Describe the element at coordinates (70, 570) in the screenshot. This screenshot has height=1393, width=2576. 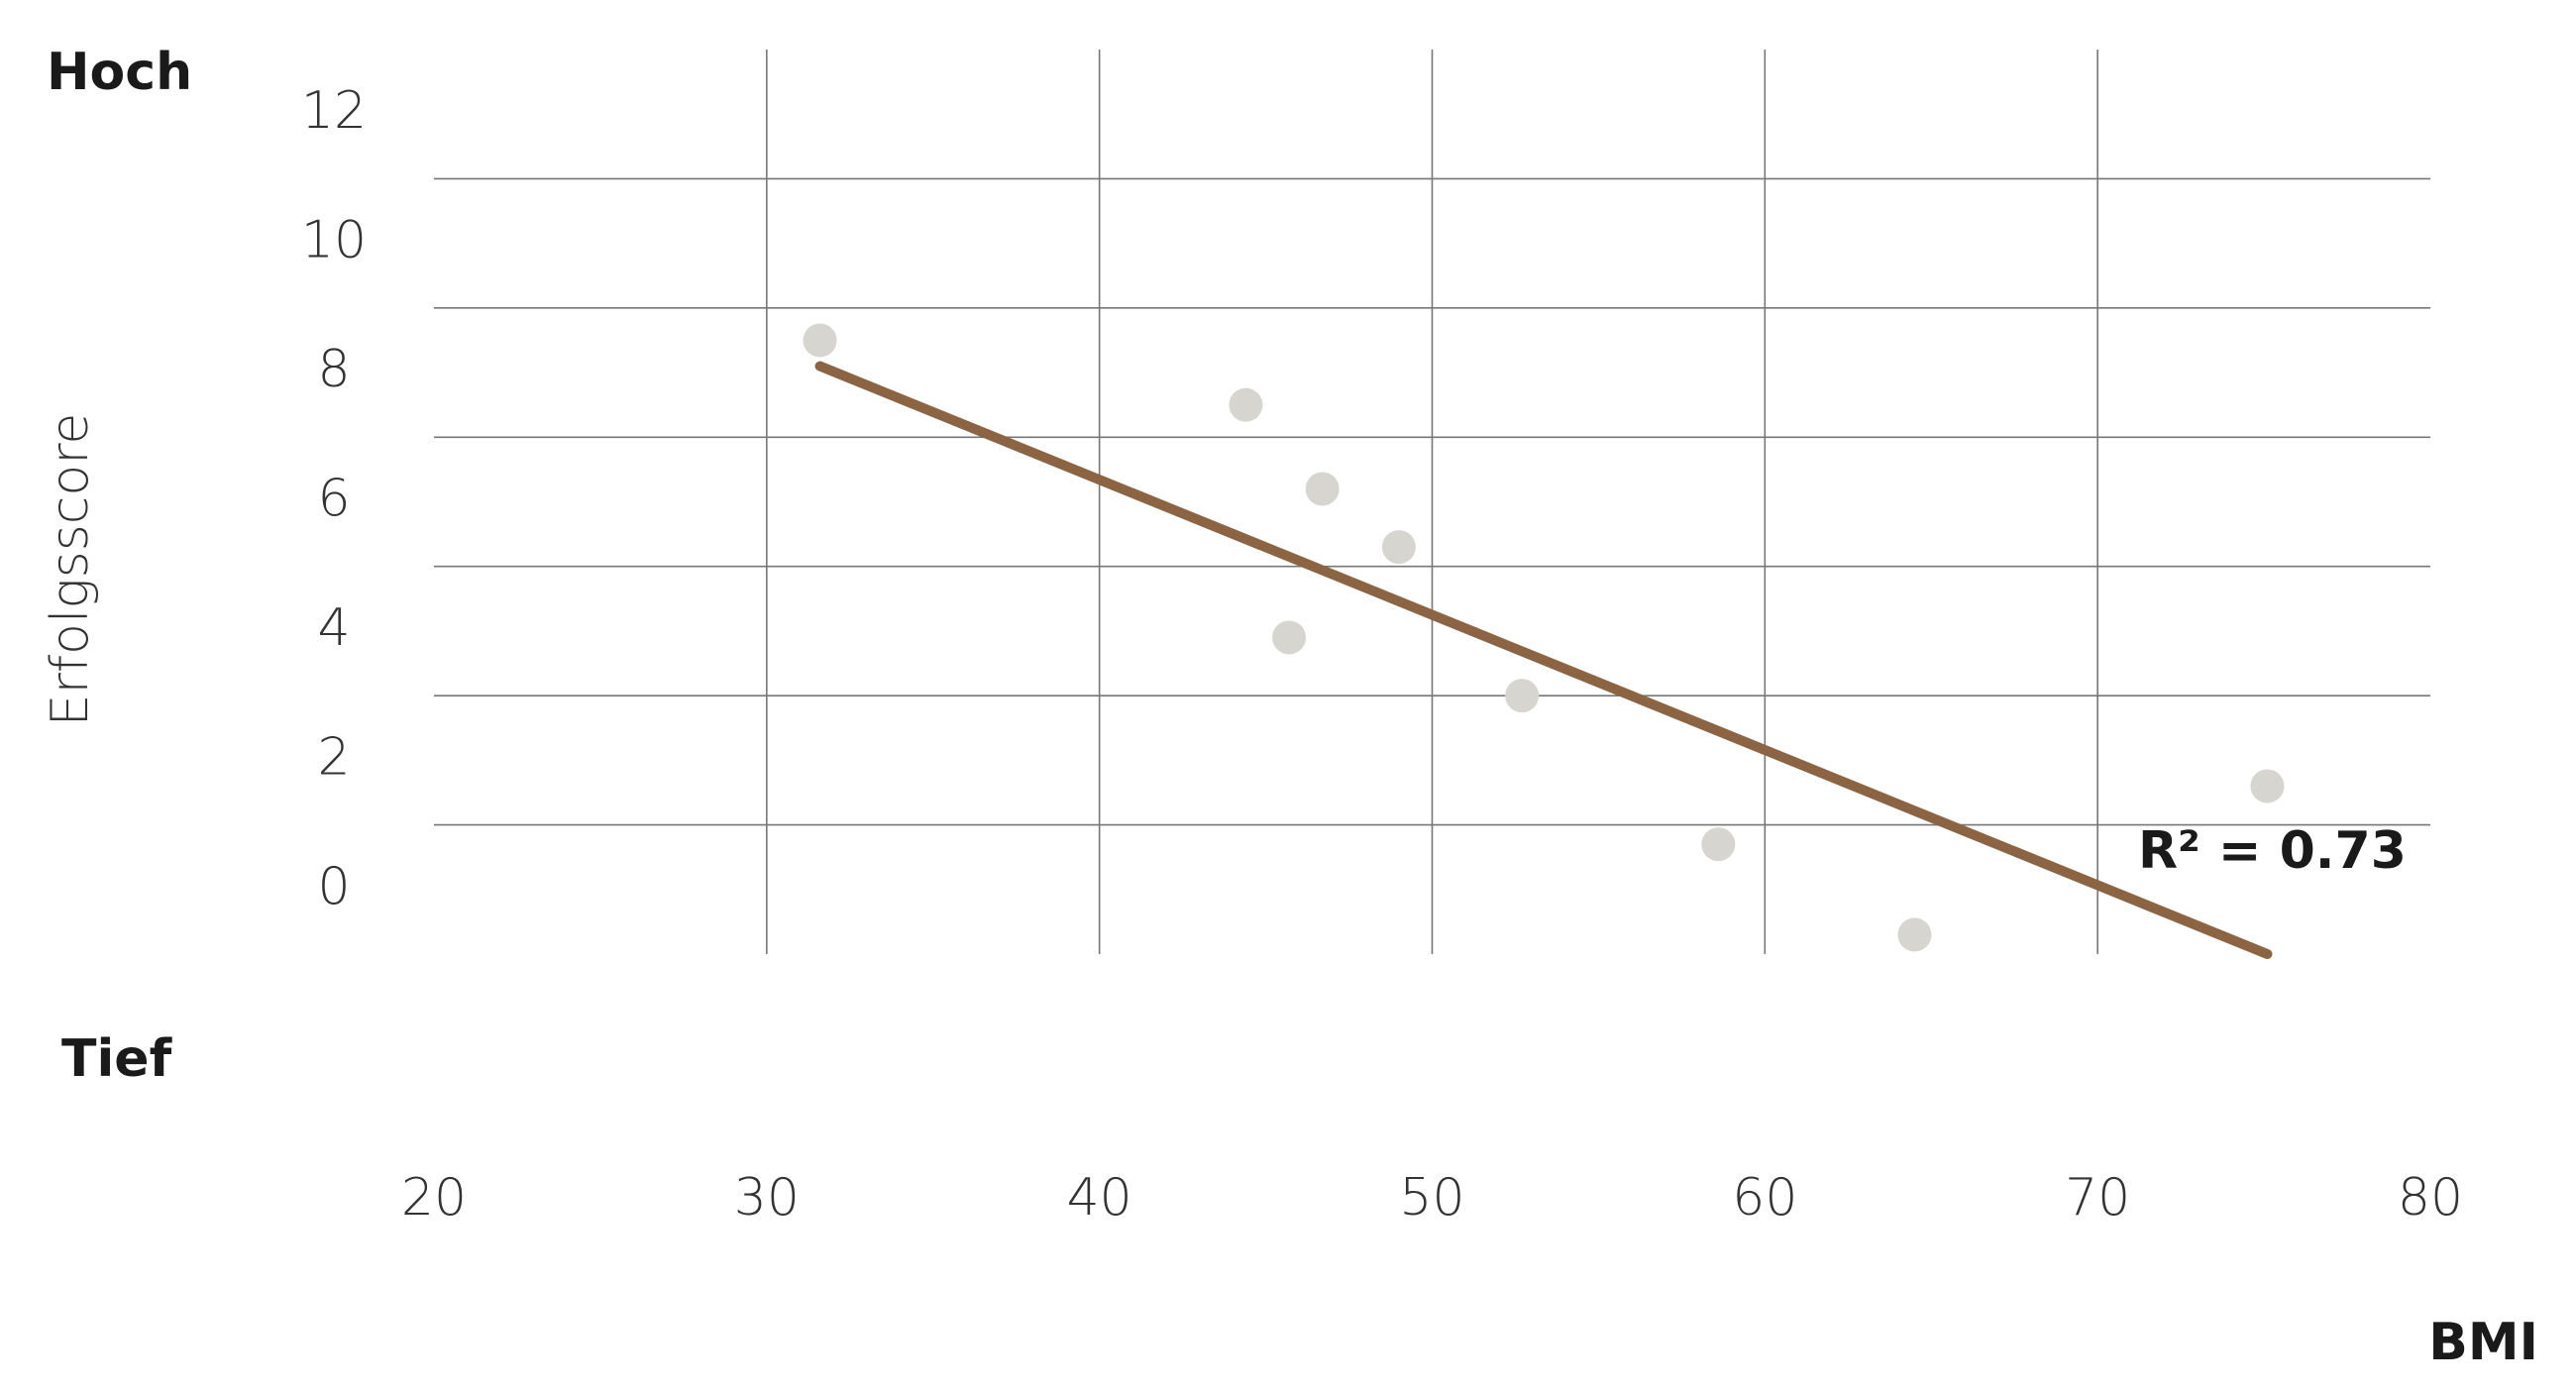
I see `y-axis-label: Erfolgsscore` at that location.